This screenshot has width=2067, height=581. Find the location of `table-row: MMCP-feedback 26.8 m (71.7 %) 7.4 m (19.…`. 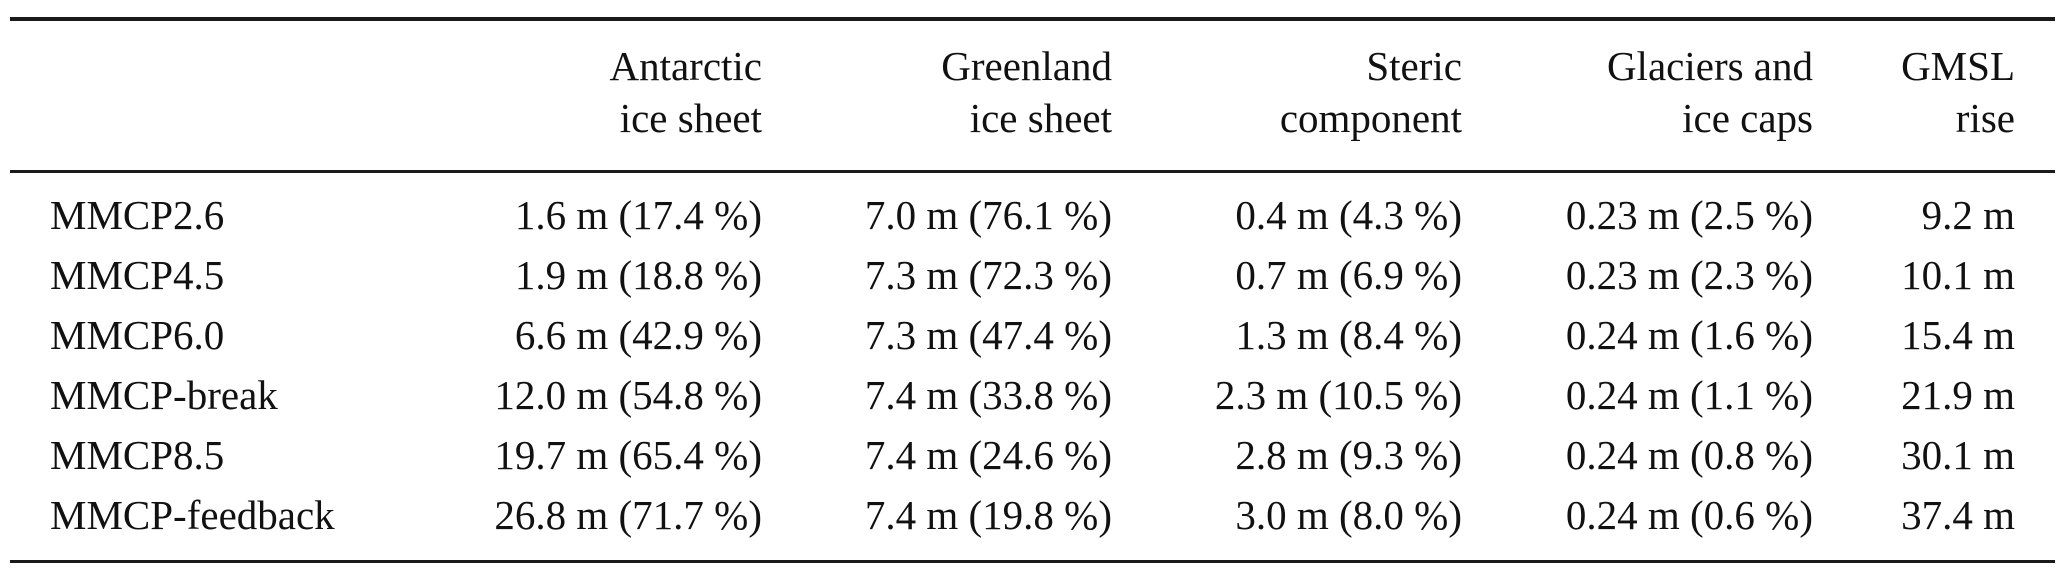

table-row: MMCP-feedback 26.8 m (71.7 %) 7.4 m (19.… is located at coordinates (1032, 515).